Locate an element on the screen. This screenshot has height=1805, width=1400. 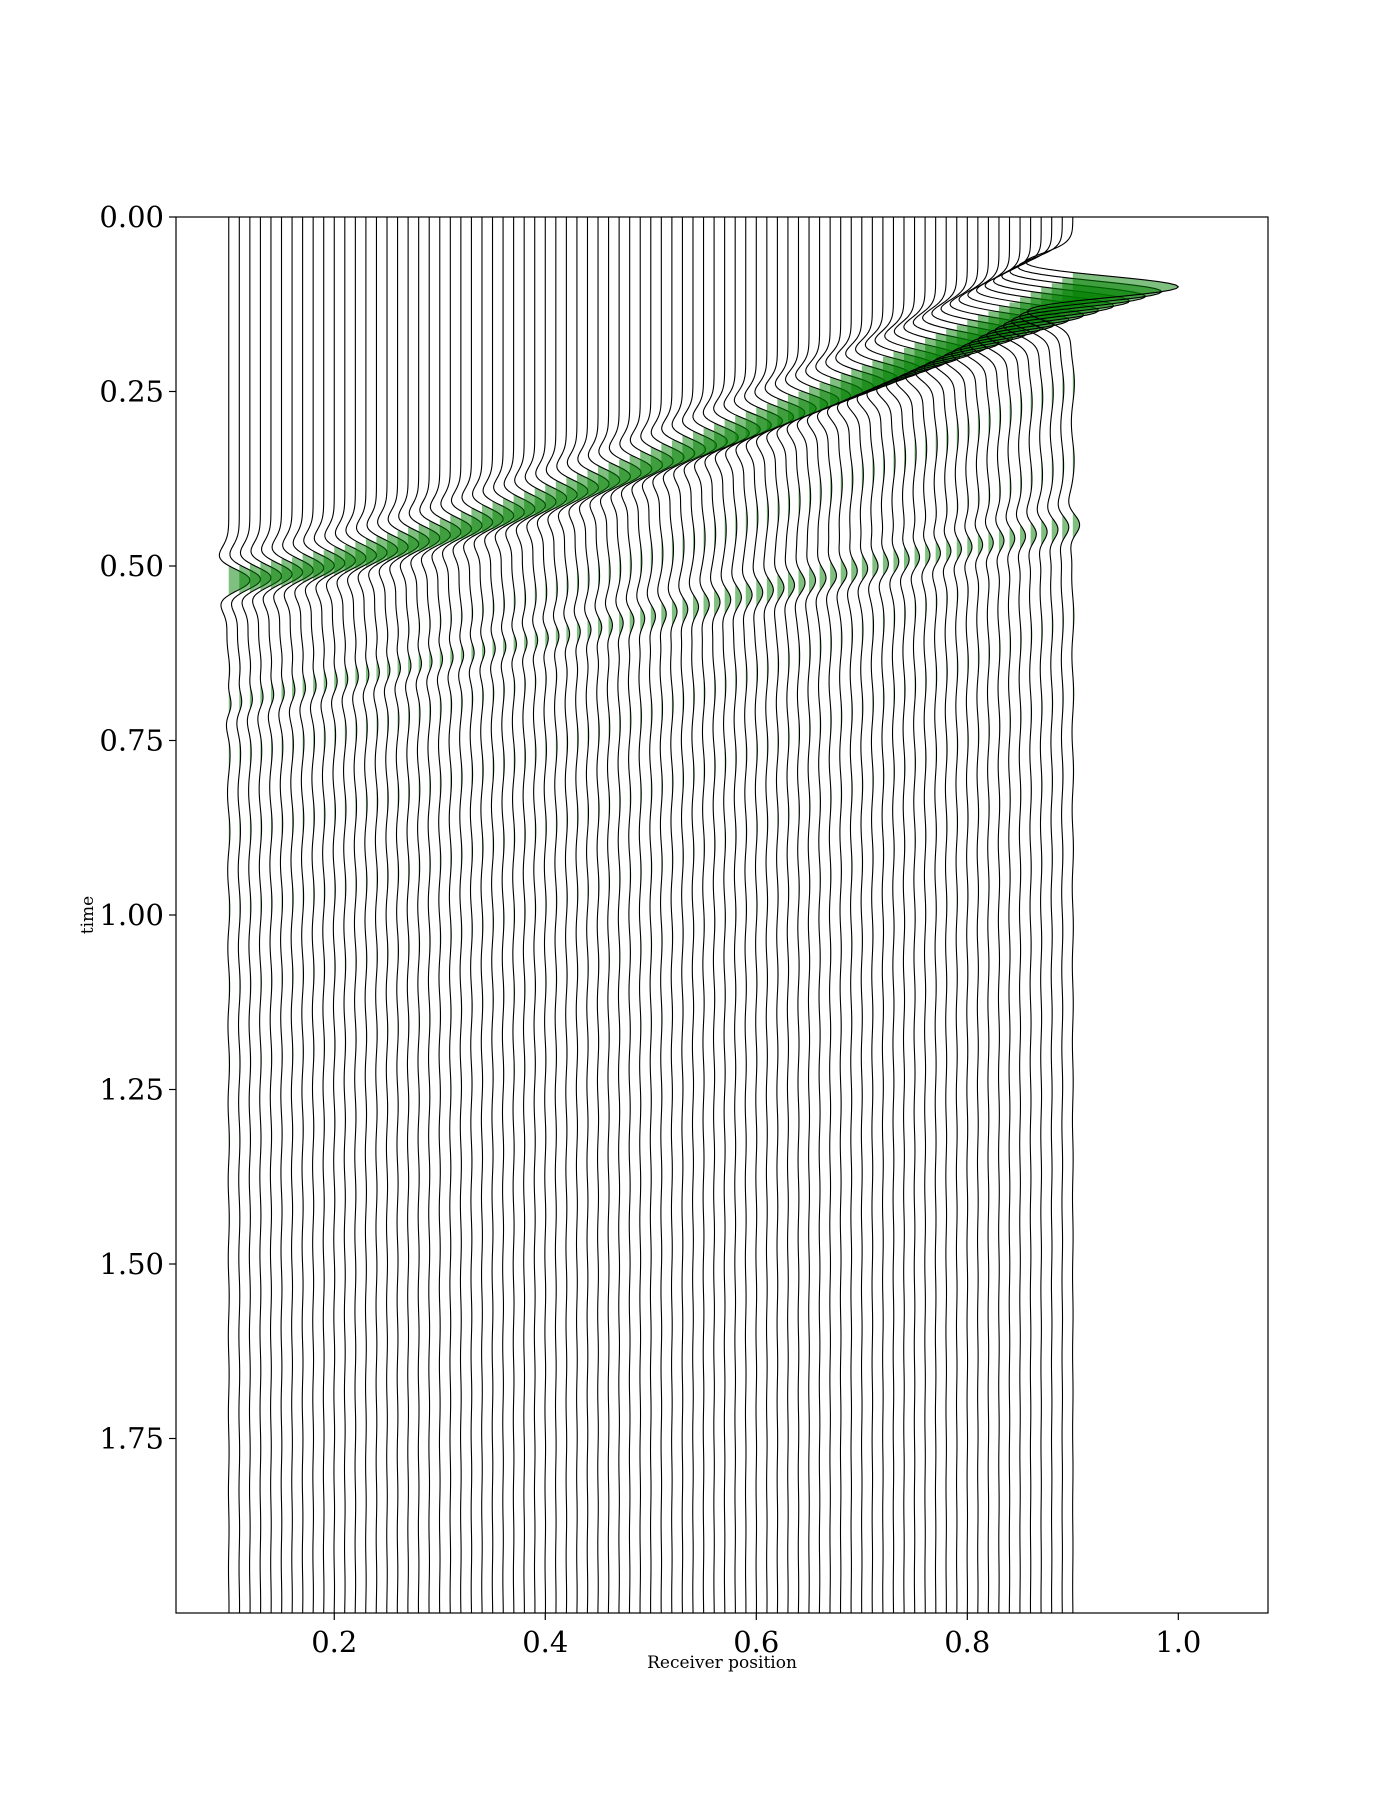
y-axis: 0.00 0.25 0.50 0.75 1.00 1.25 1.50 1.75 is located at coordinates (137, 828).